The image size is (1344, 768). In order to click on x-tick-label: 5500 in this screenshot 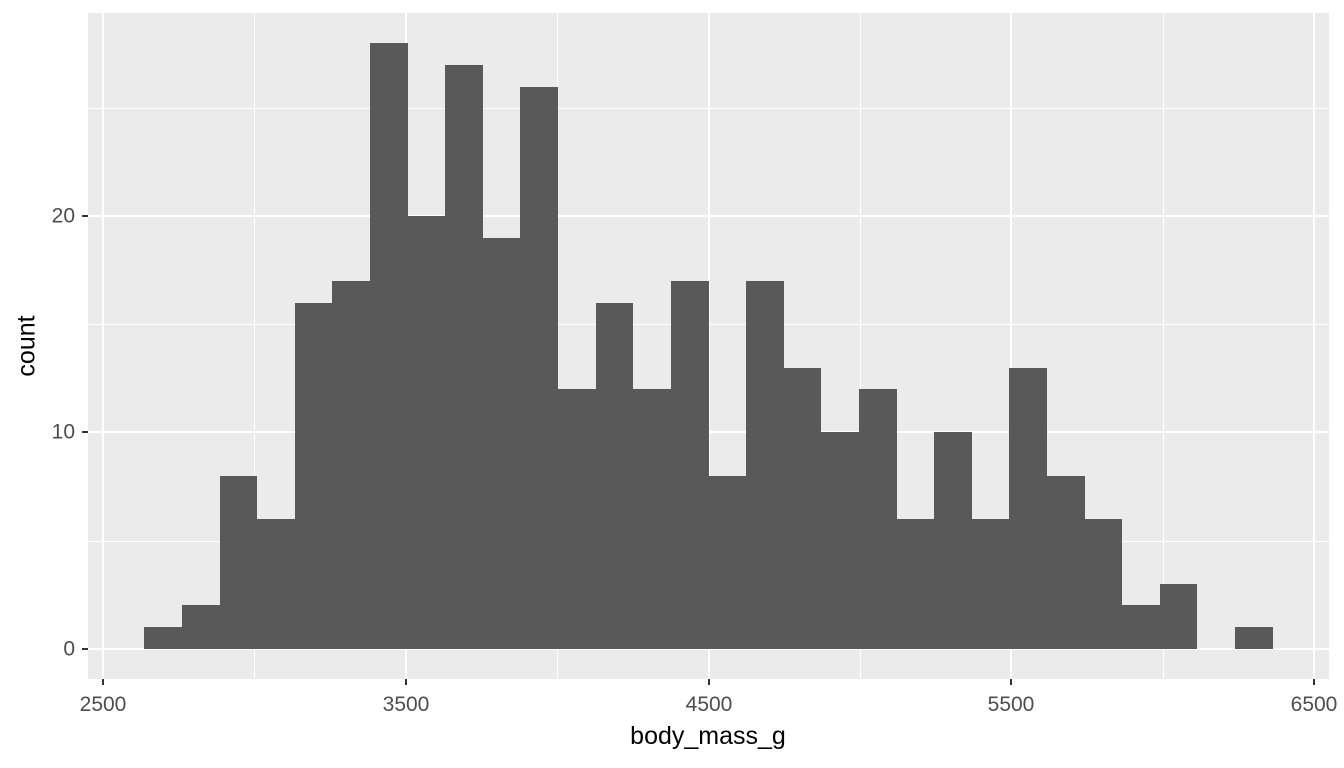, I will do `click(1011, 704)`.